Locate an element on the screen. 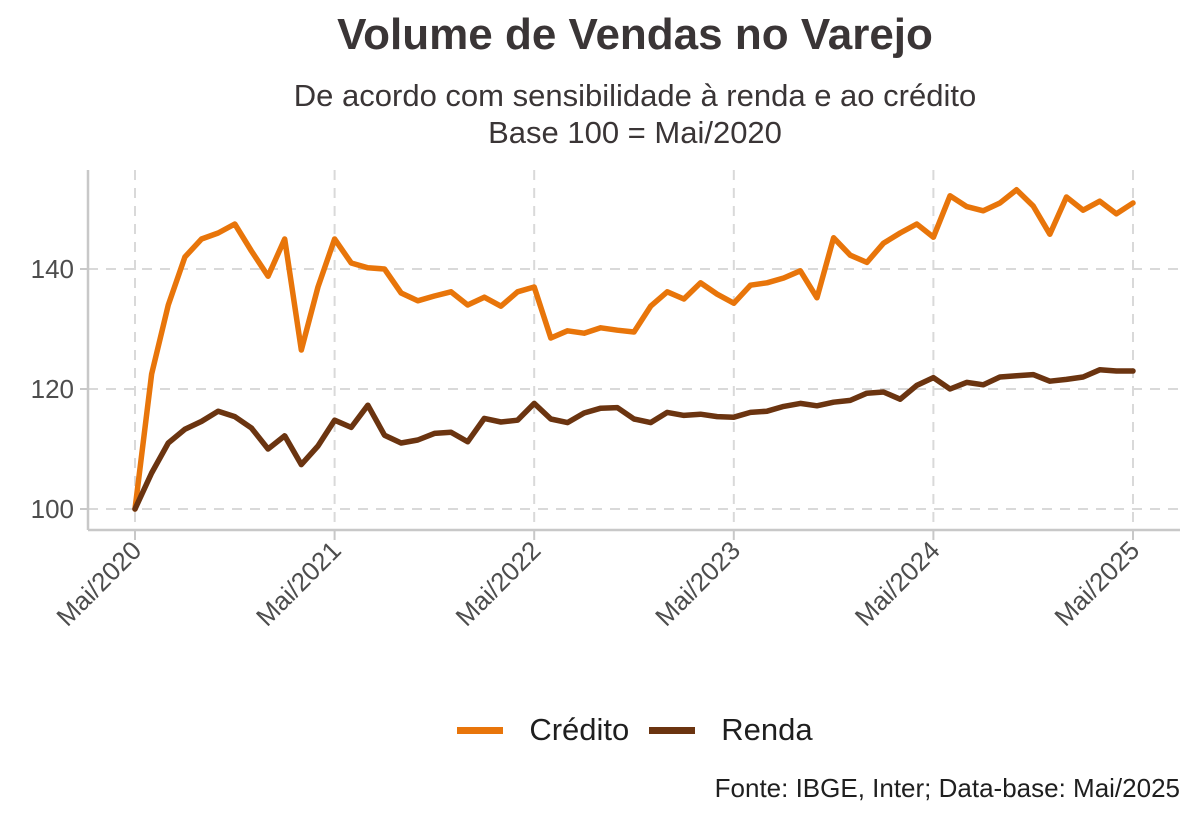 The height and width of the screenshot is (824, 1200). x-tick-label: Mai/2023 is located at coordinates (697, 583).